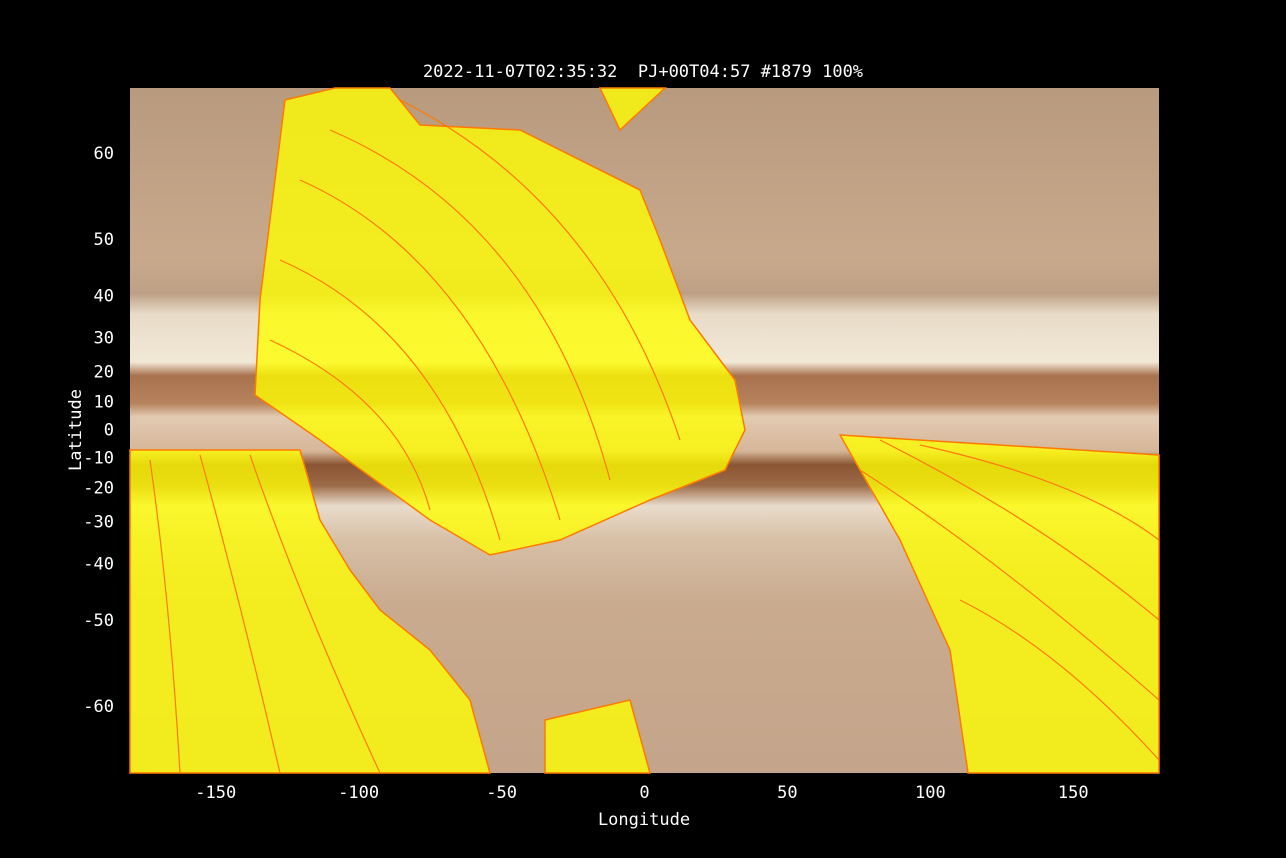 The width and height of the screenshot is (1286, 858). I want to click on y-tick-label: -20, so click(98, 489).